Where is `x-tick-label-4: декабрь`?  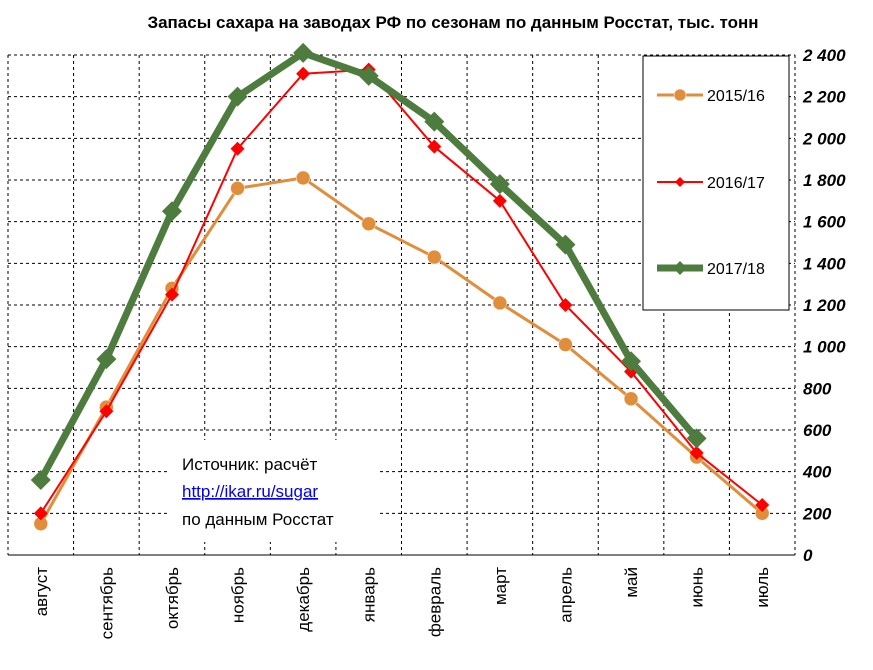 x-tick-label-4: декабрь is located at coordinates (303, 599).